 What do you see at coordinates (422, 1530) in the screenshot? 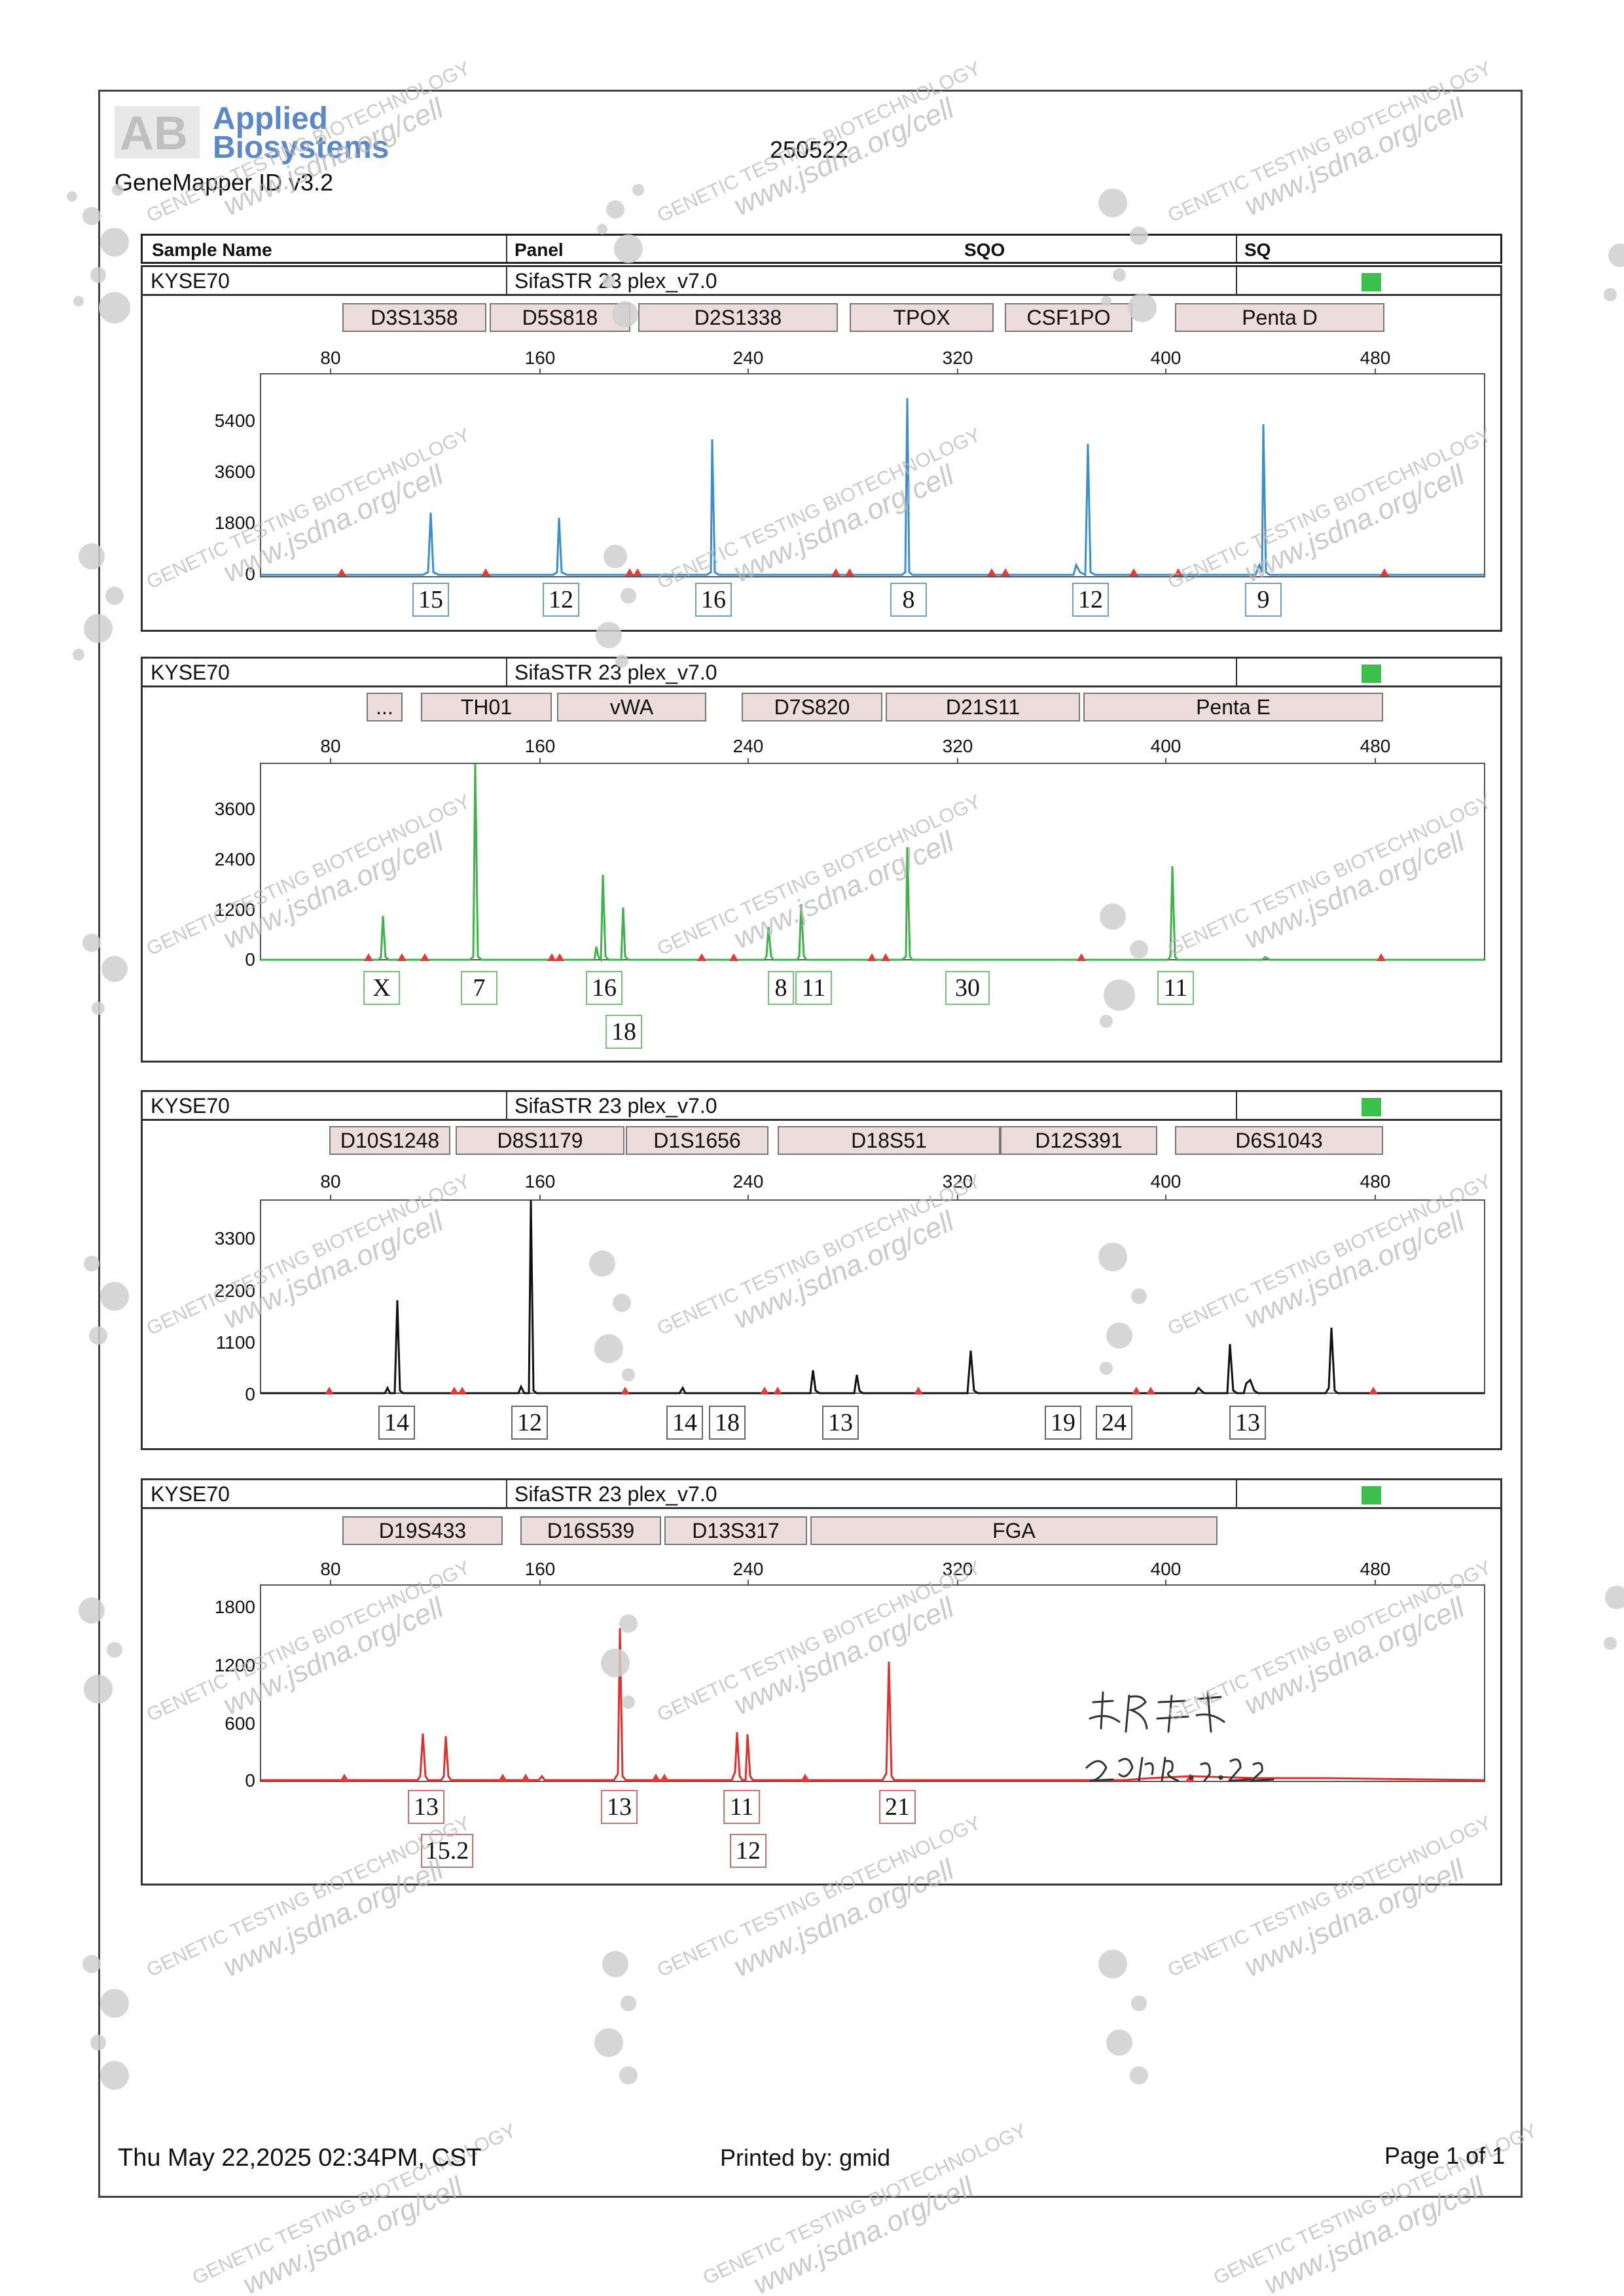
I see `locus-label: D19S433` at bounding box center [422, 1530].